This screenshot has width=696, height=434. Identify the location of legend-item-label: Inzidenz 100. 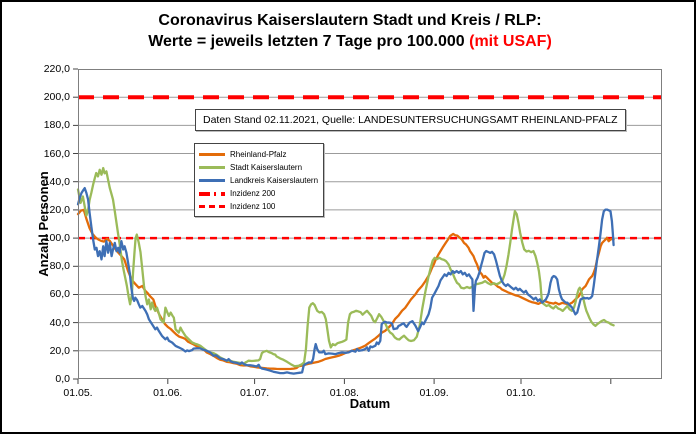
(253, 206).